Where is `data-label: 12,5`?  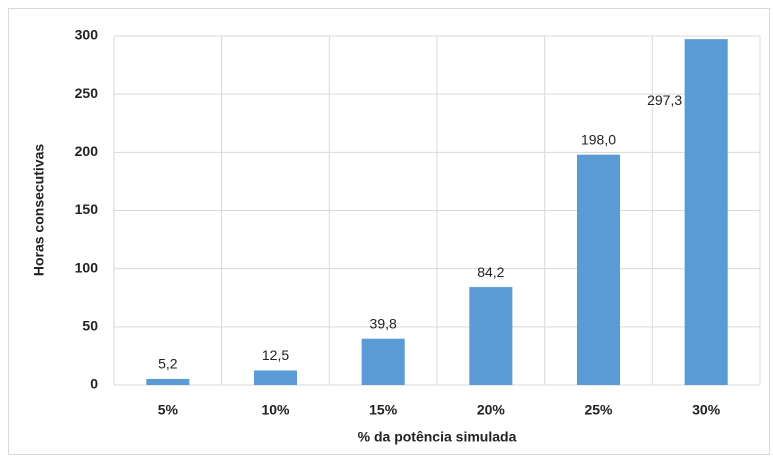 data-label: 12,5 is located at coordinates (275, 355).